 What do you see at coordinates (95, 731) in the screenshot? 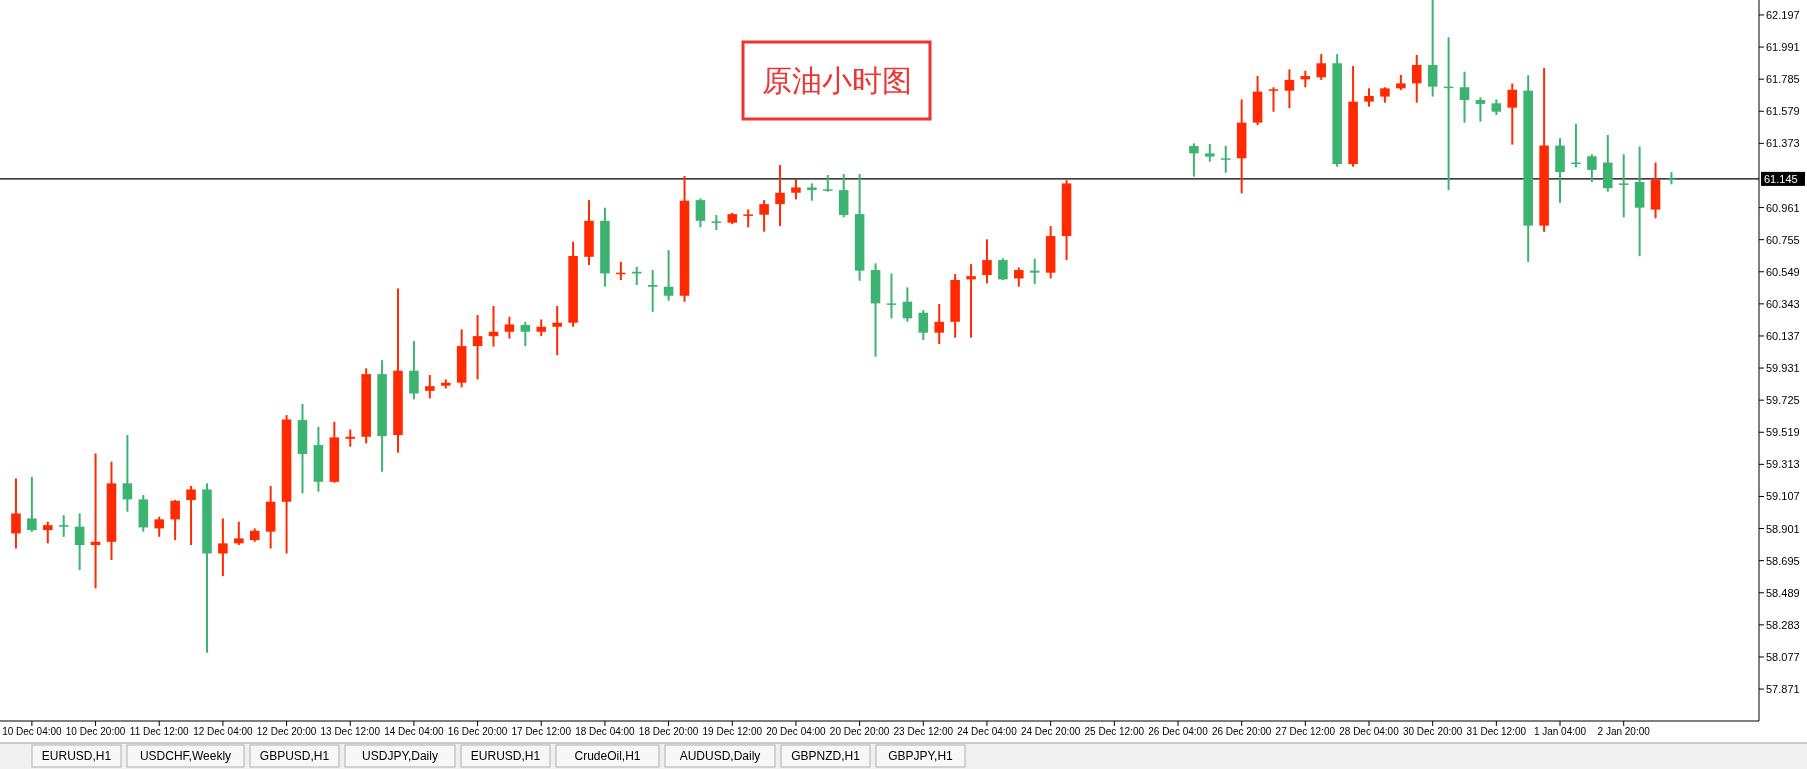
I see `x-tick-label: 10 Dec 20:00` at bounding box center [95, 731].